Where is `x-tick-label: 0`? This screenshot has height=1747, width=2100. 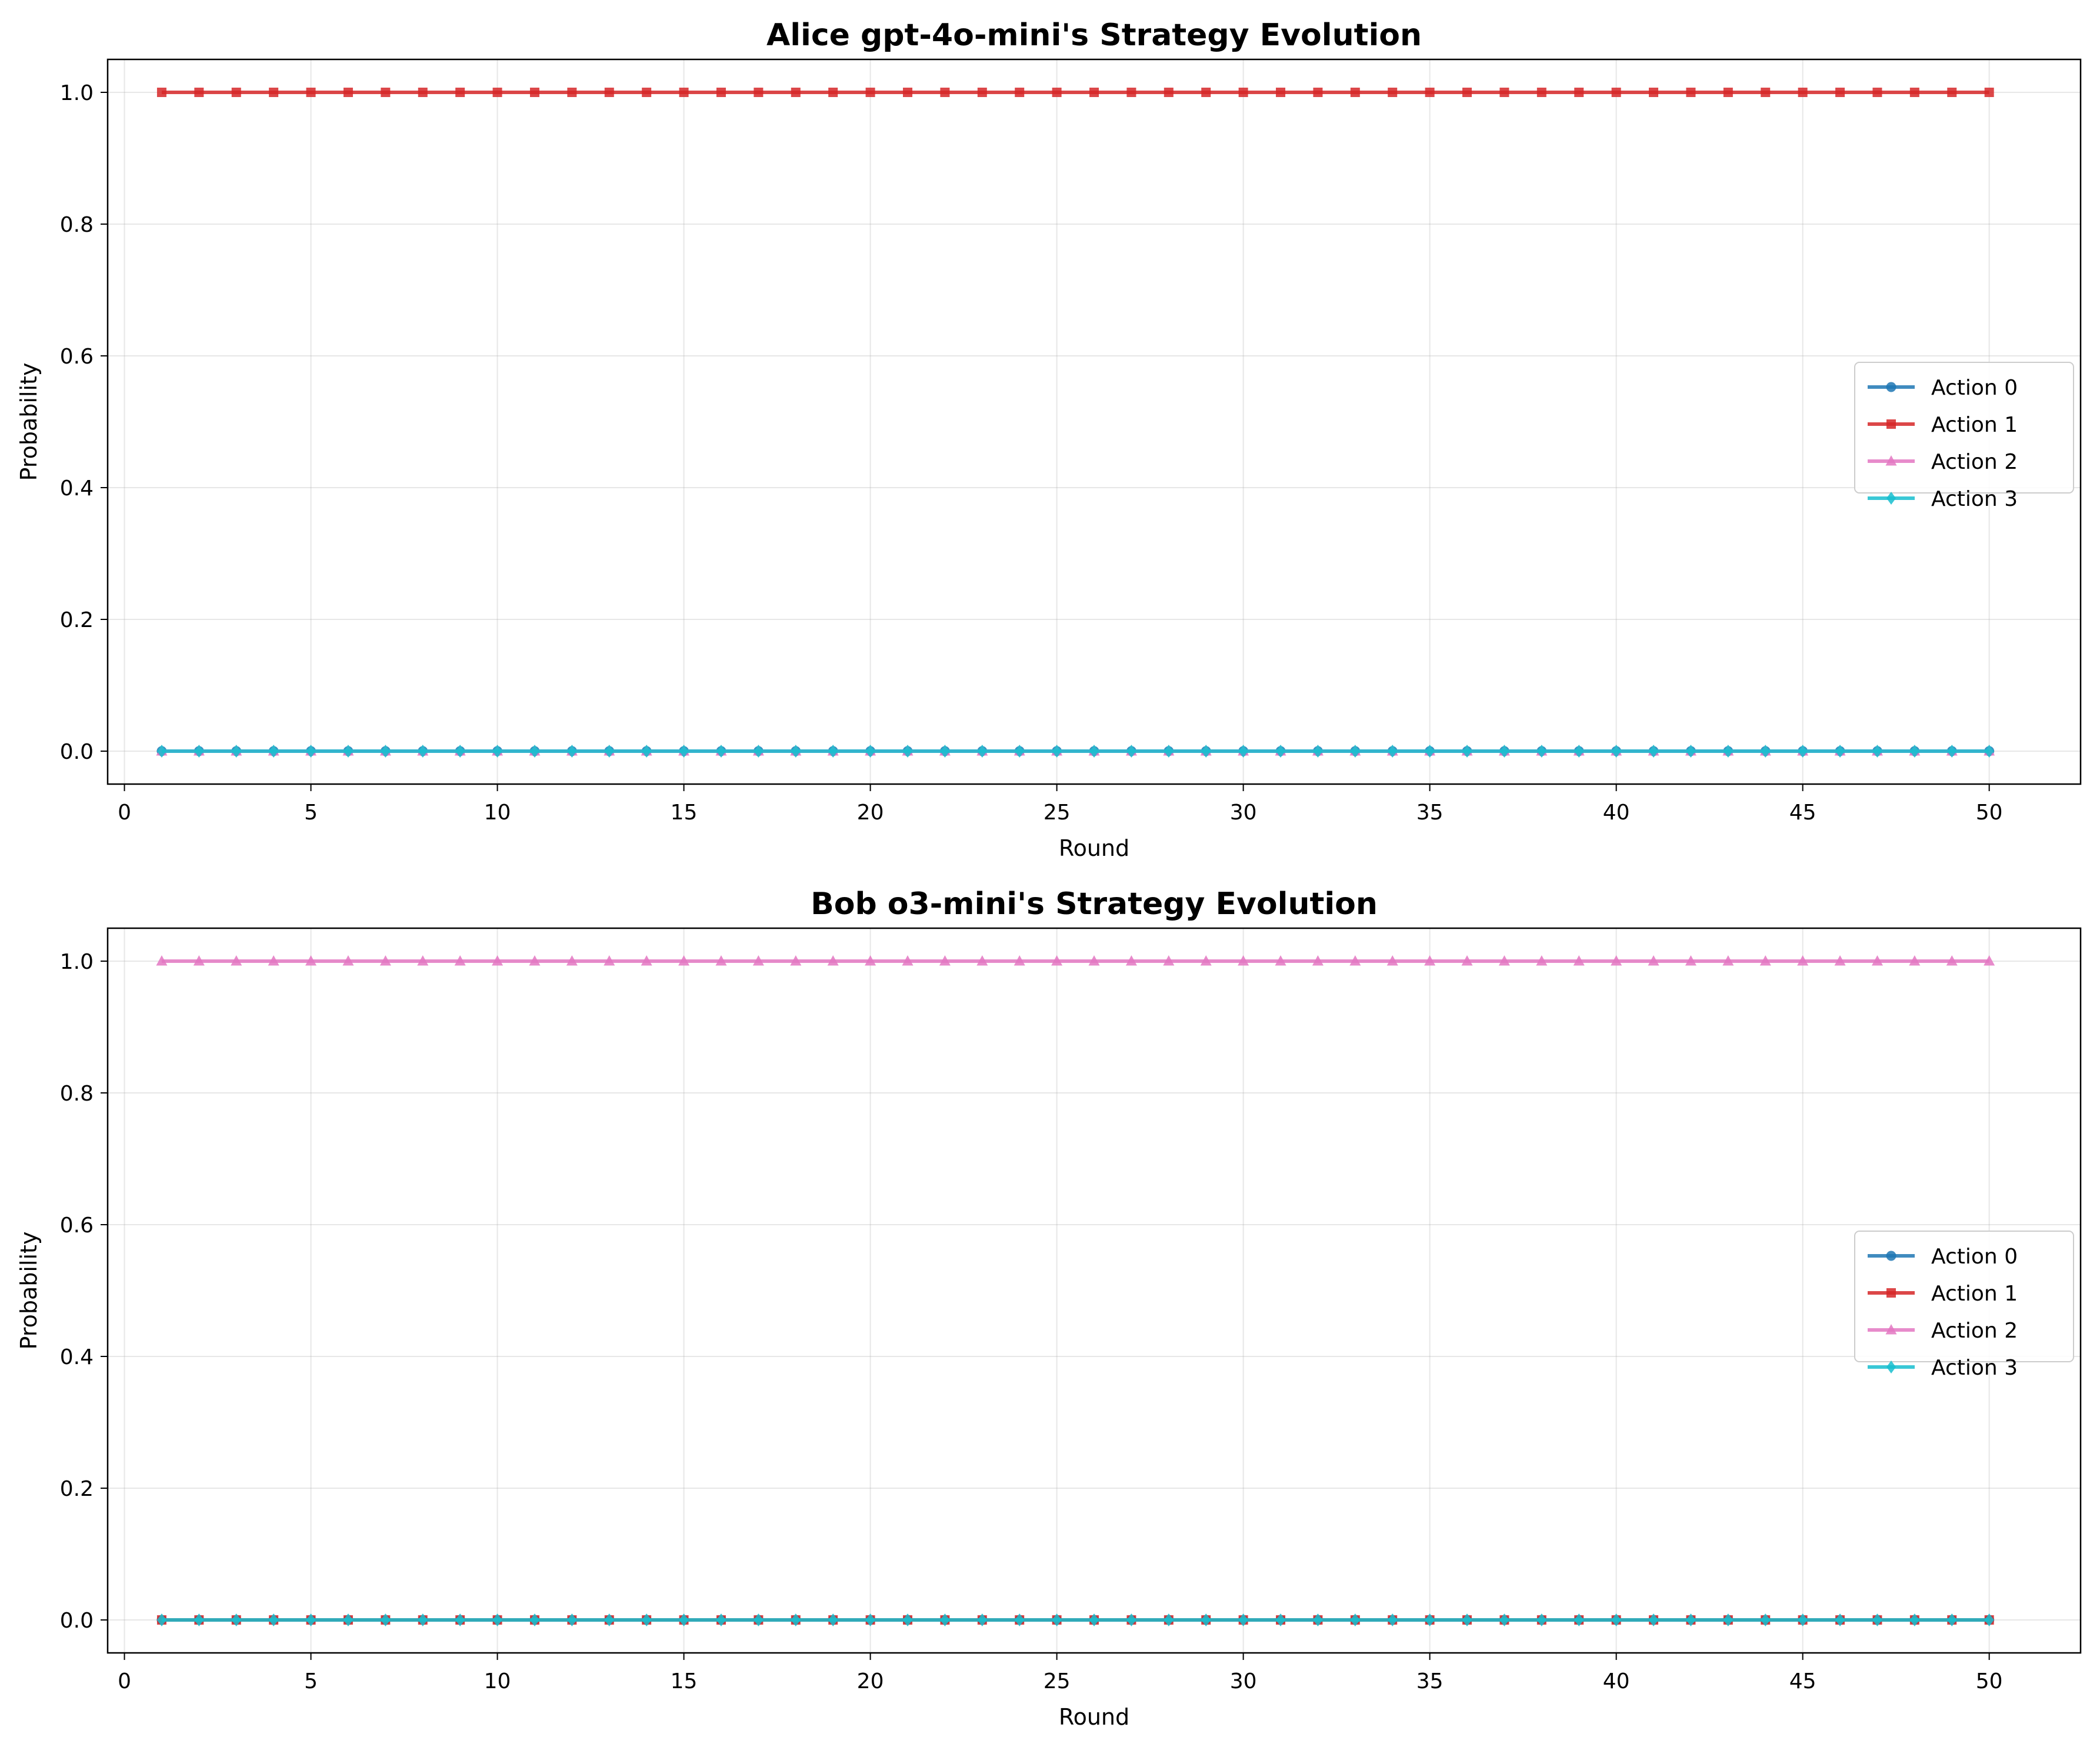
x-tick-label: 0 is located at coordinates (125, 1681).